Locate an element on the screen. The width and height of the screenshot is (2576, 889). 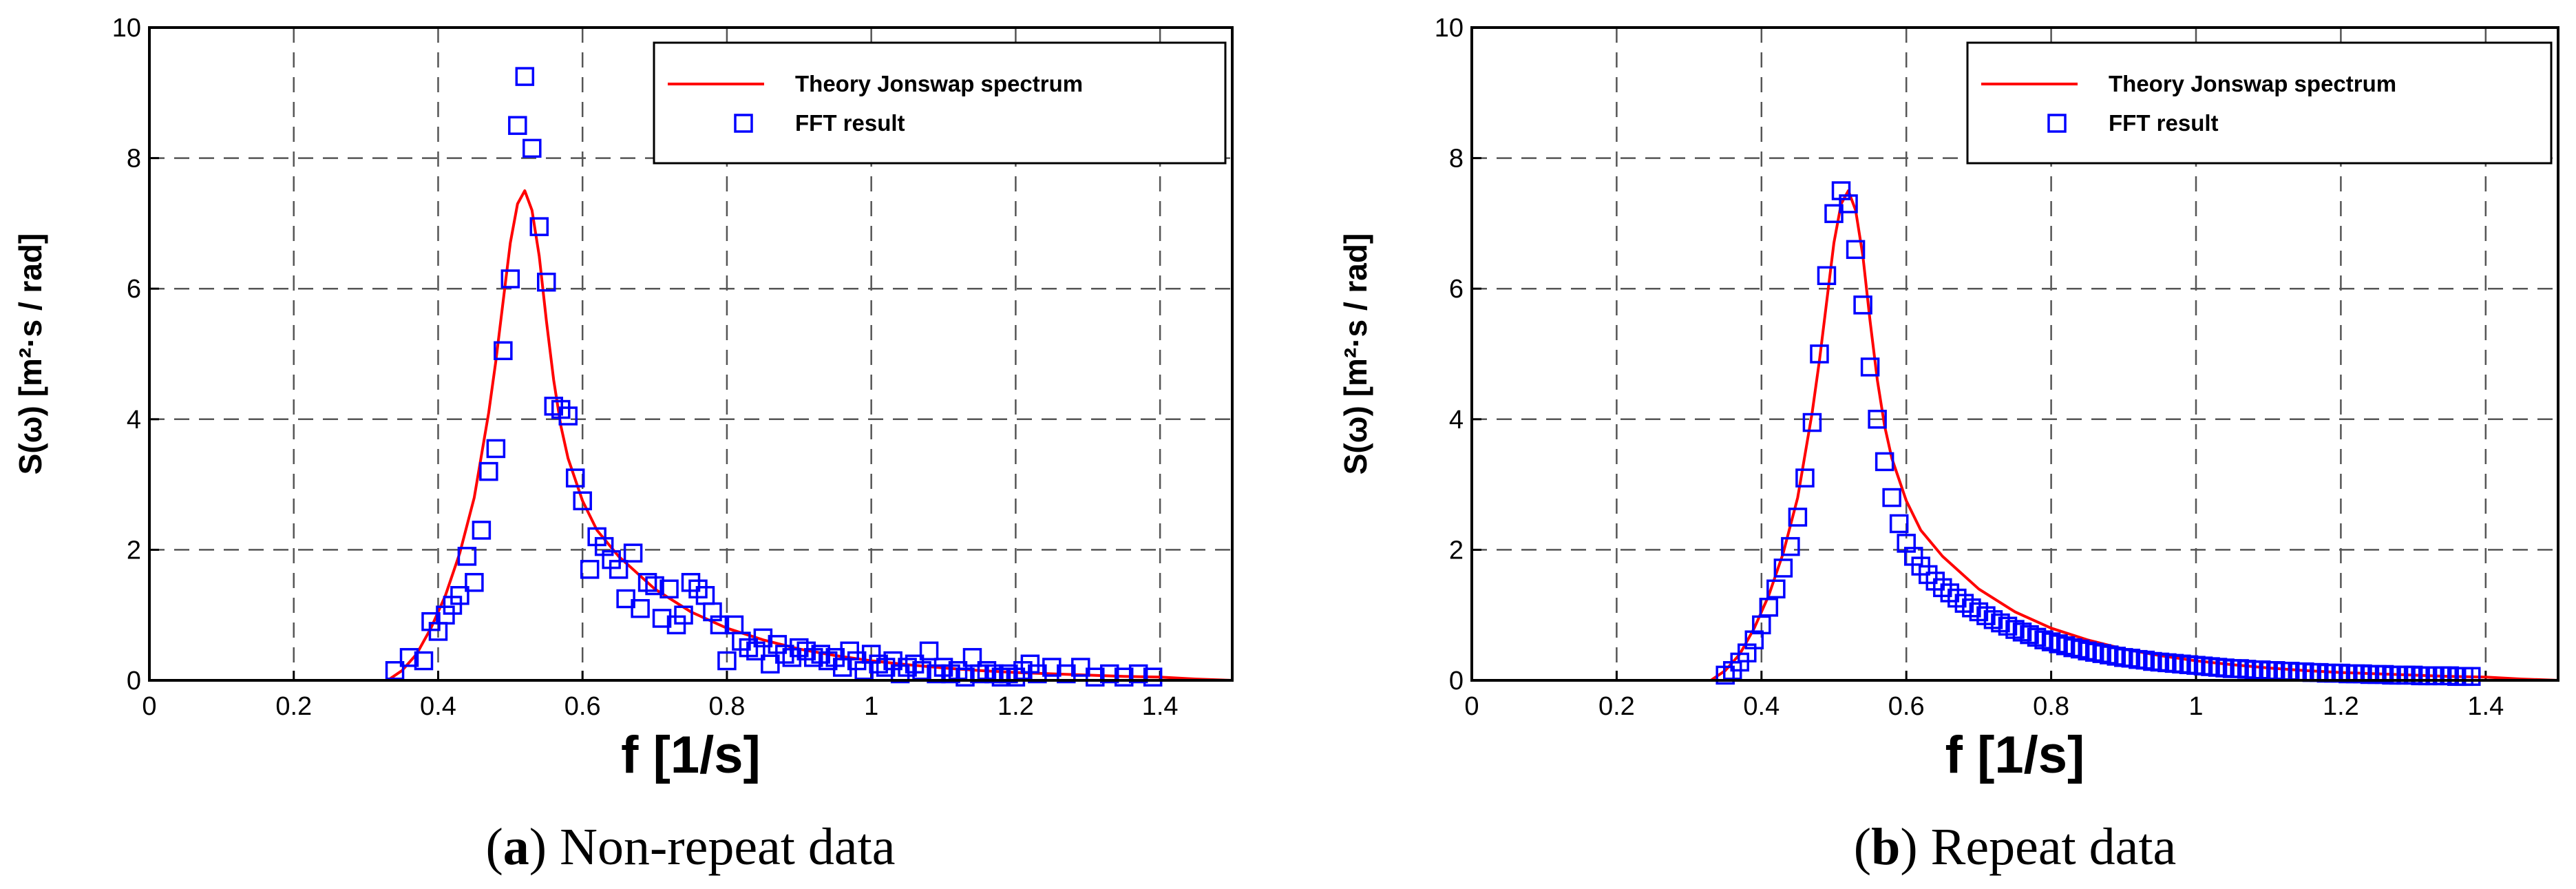
panel-caption: (b) Repeat data is located at coordinates (2016, 847).